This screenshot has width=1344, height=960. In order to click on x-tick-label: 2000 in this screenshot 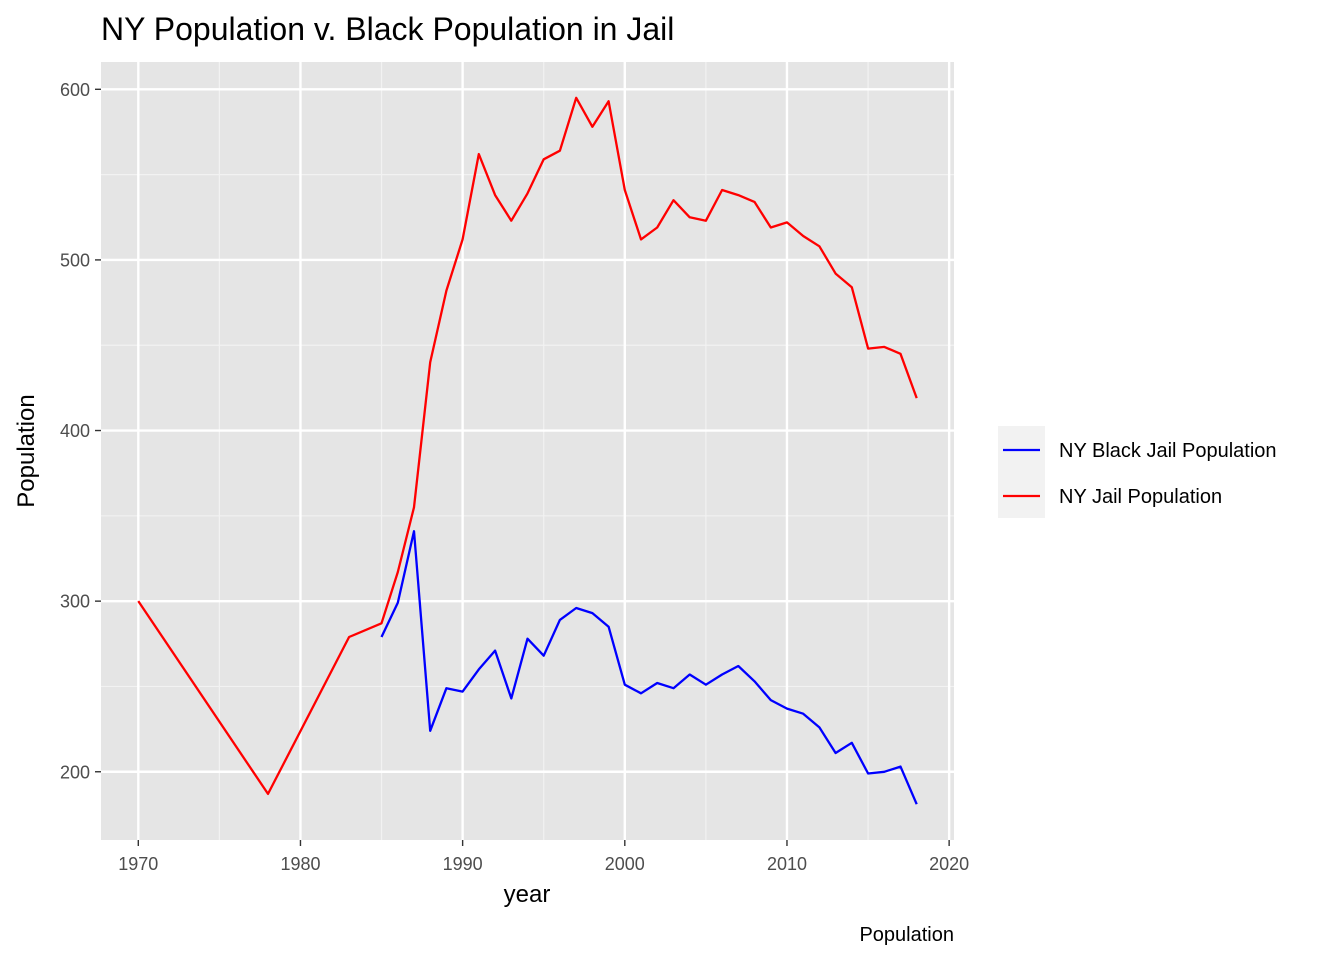, I will do `click(625, 864)`.